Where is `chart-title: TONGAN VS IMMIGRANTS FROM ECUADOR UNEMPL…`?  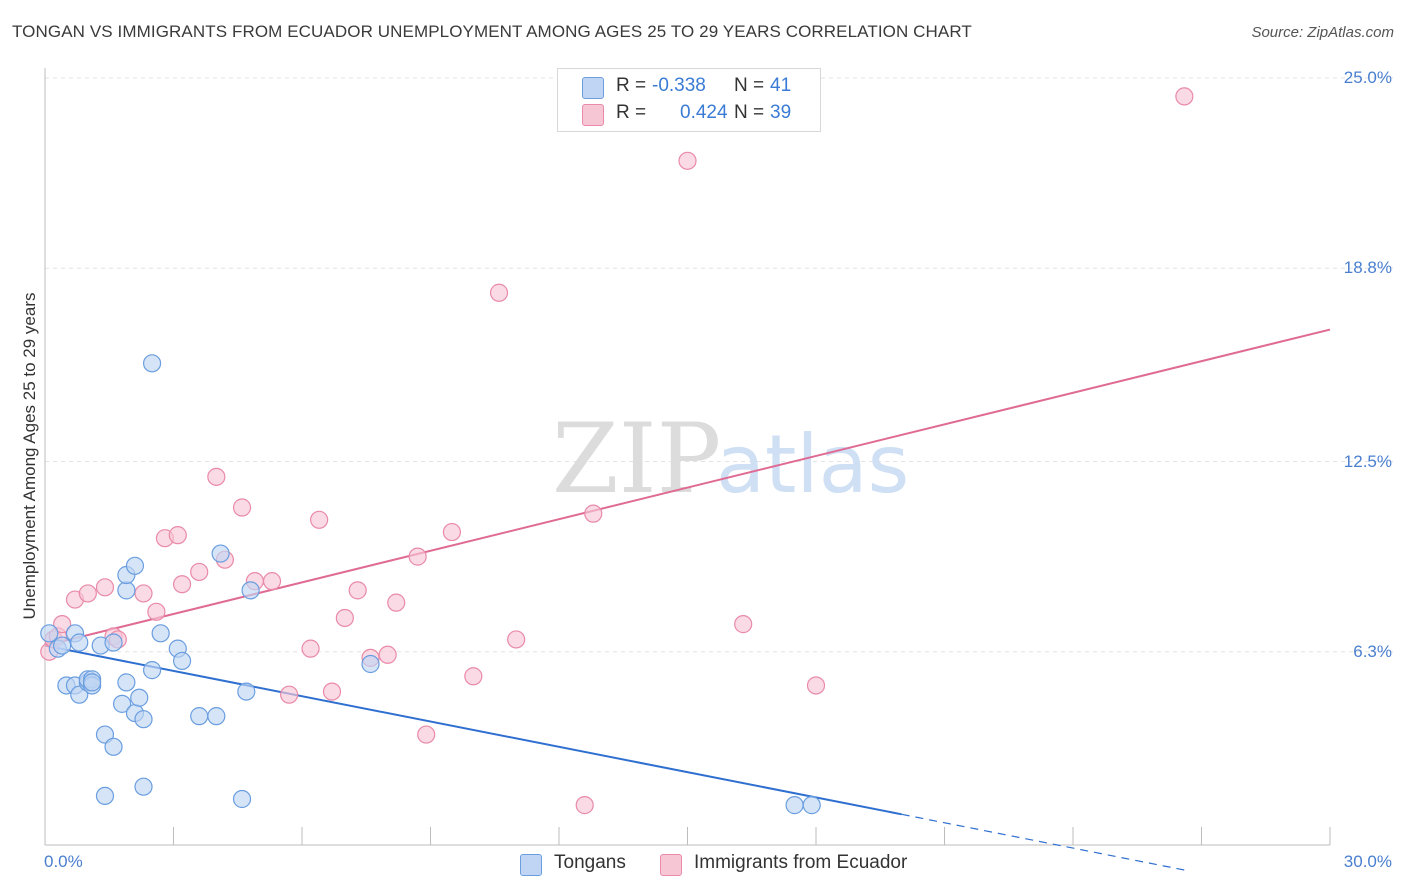 chart-title: TONGAN VS IMMIGRANTS FROM ECUADOR UNEMPL… is located at coordinates (492, 31).